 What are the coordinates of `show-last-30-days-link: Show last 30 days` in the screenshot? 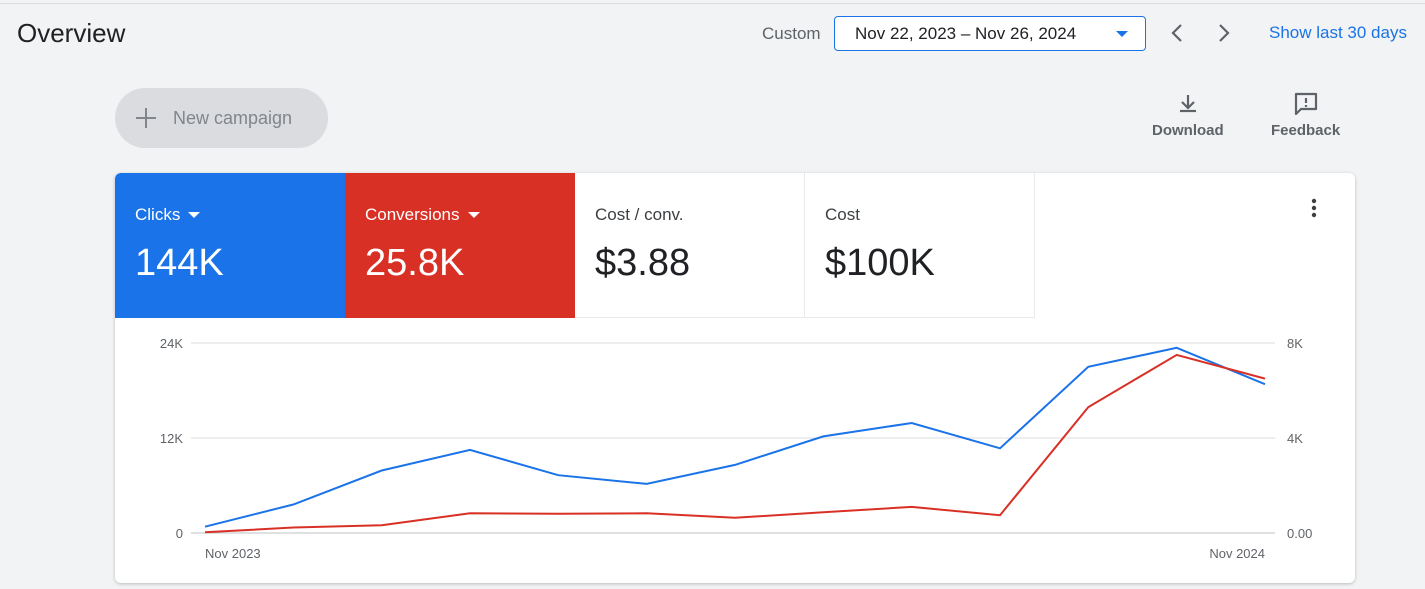 It's located at (1338, 32).